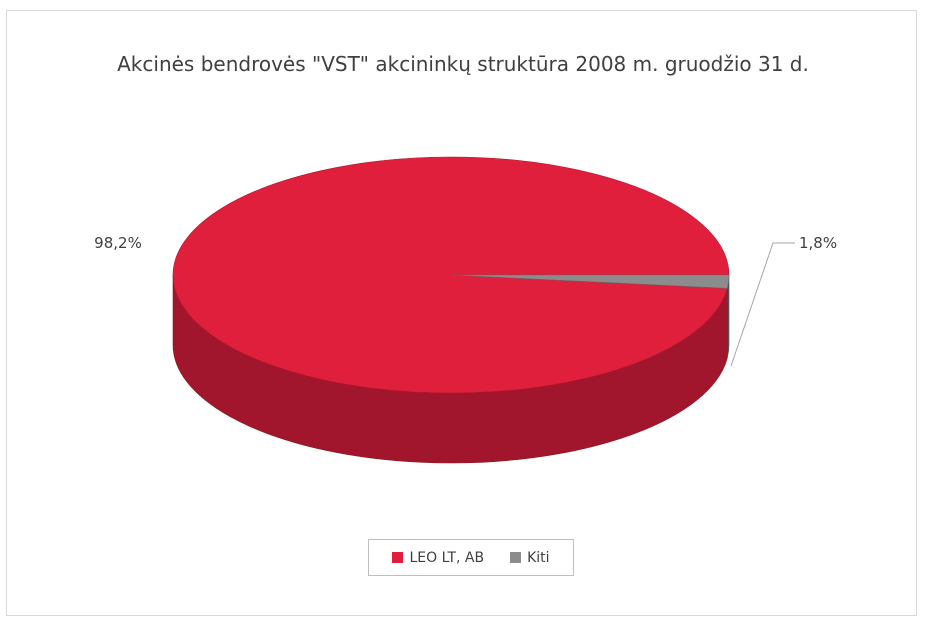 This screenshot has height=623, width=926. What do you see at coordinates (538, 557) in the screenshot?
I see `legend-label-kiti: Kiti` at bounding box center [538, 557].